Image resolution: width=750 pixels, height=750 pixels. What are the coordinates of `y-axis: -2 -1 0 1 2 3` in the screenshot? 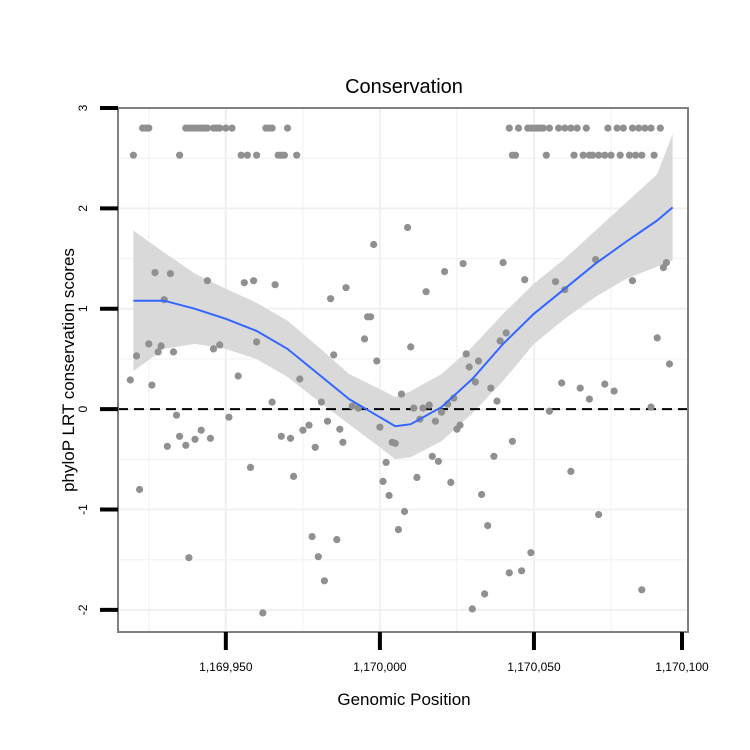 It's located at (97, 359).